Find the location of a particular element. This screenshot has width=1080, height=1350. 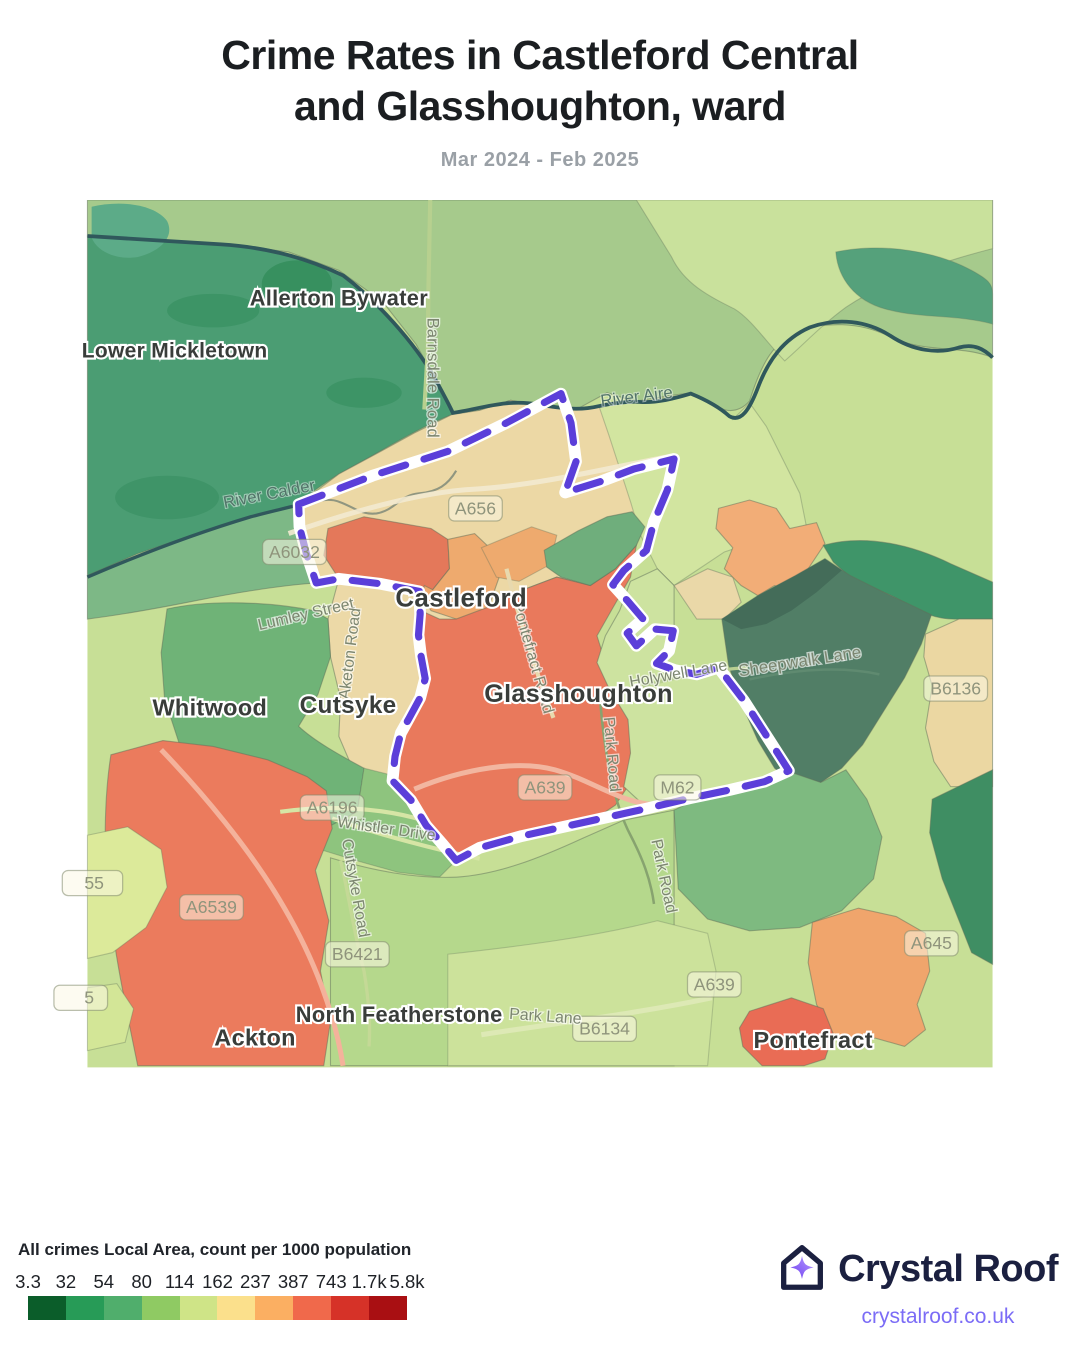

svg-text: B6421 is located at coordinates (357, 954).